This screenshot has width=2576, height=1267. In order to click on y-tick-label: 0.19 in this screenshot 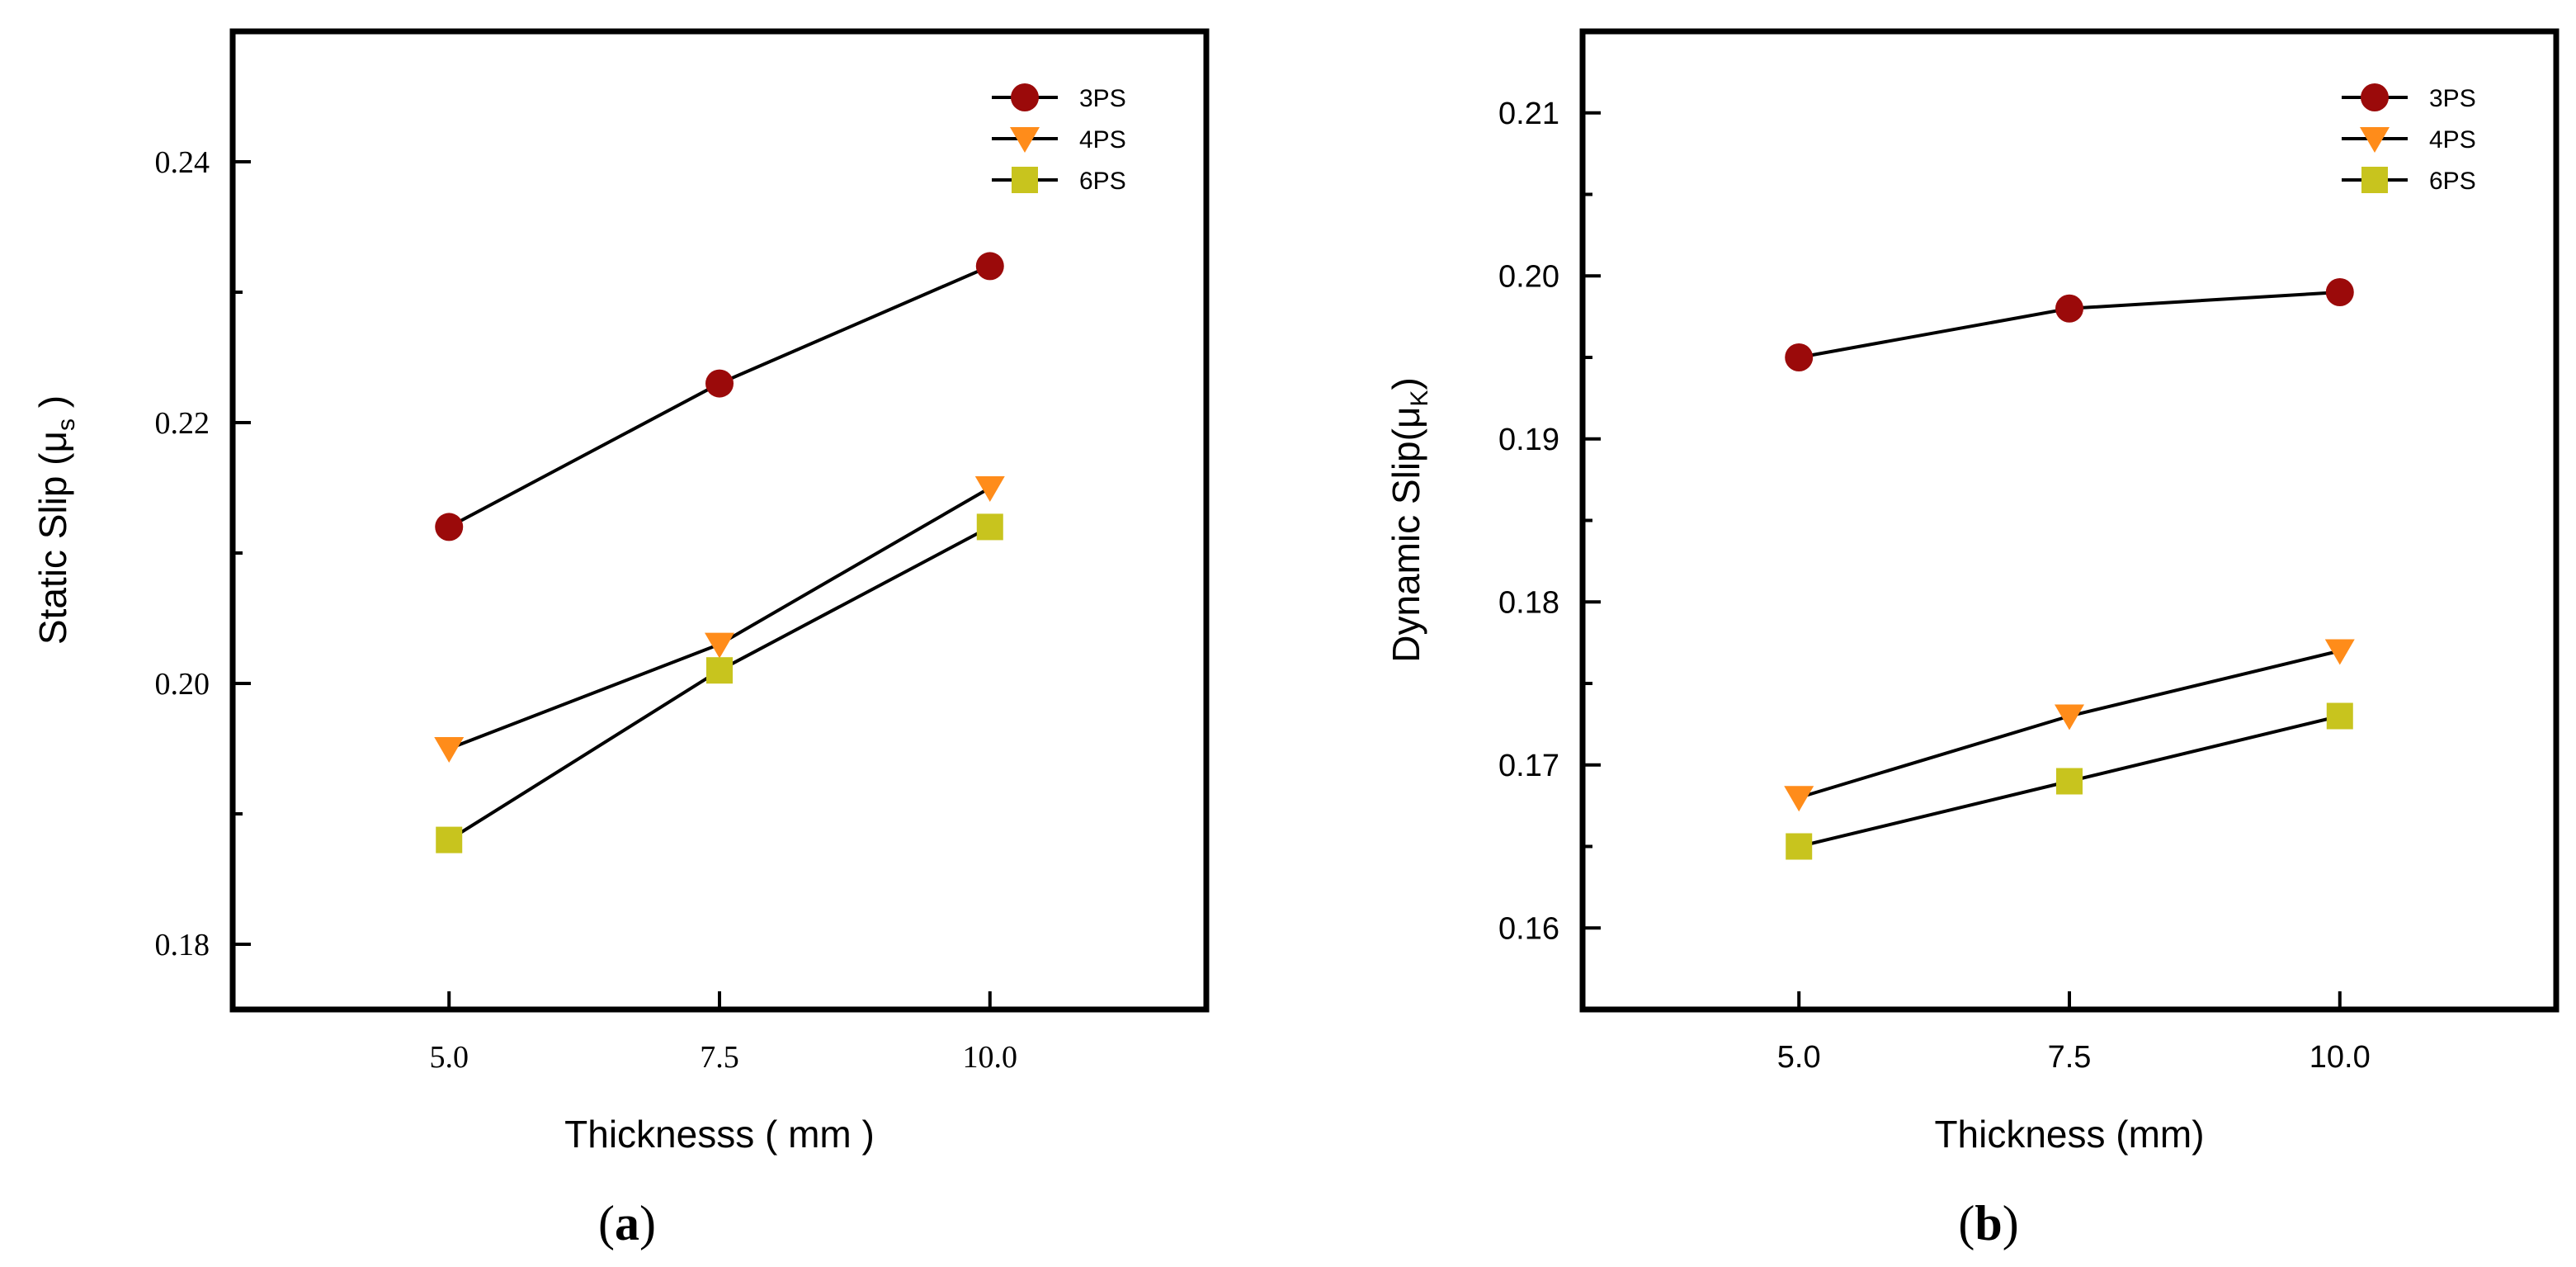, I will do `click(1528, 440)`.